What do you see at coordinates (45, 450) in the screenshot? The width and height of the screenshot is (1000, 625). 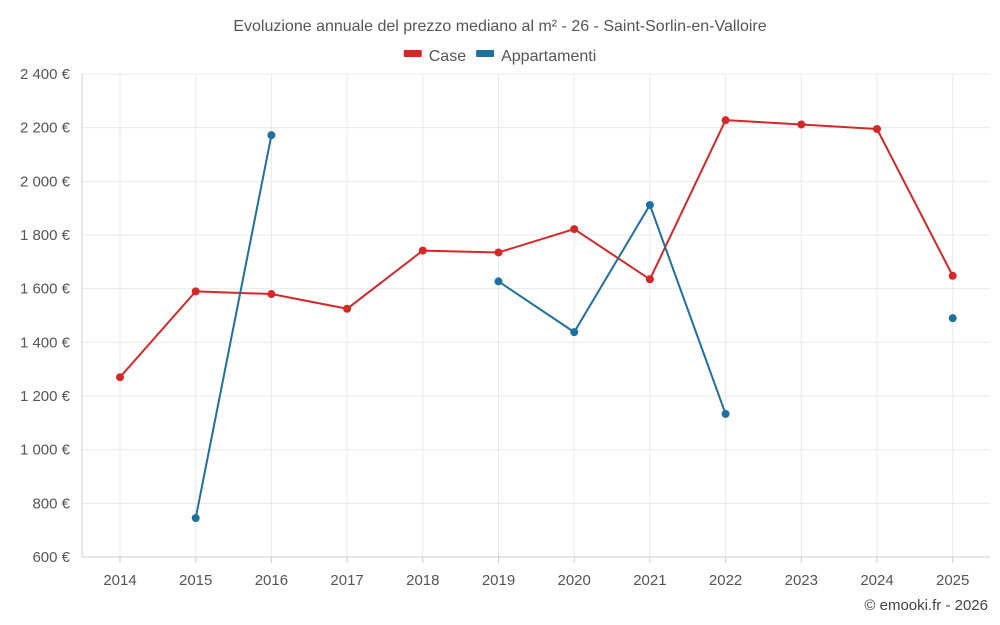 I see `y-tick-label: 1 000 €` at bounding box center [45, 450].